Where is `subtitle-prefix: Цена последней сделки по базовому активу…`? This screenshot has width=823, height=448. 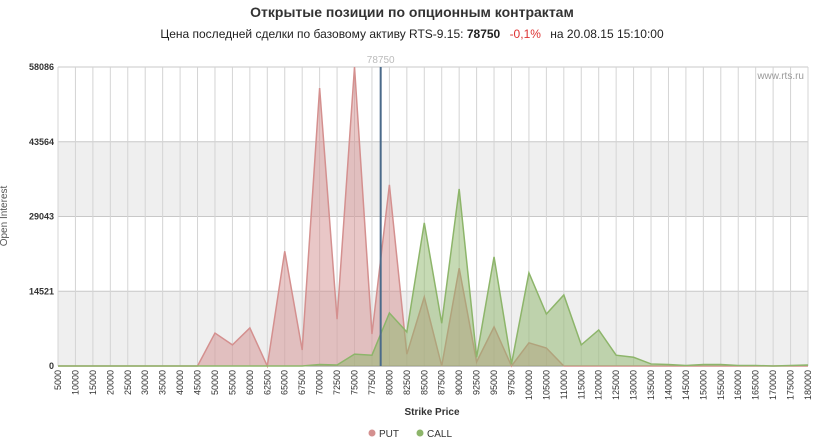 subtitle-prefix: Цена последней сделки по базовому активу… is located at coordinates (311, 34).